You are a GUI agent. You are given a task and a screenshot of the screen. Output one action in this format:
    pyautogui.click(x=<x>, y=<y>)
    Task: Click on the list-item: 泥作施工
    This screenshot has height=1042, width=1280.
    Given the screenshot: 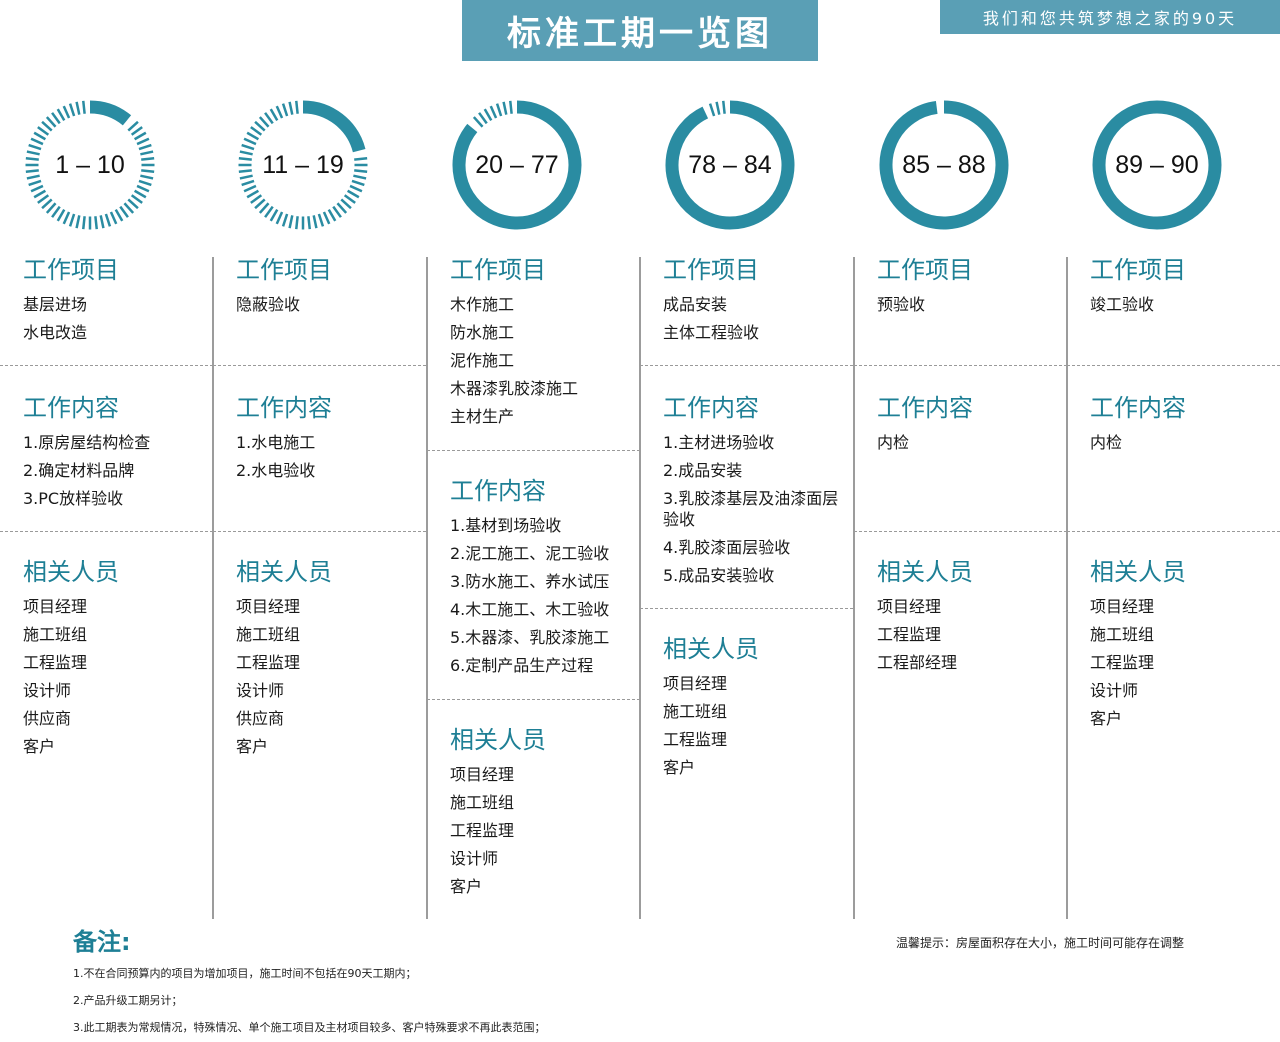 What is the action you would take?
    pyautogui.click(x=482, y=360)
    